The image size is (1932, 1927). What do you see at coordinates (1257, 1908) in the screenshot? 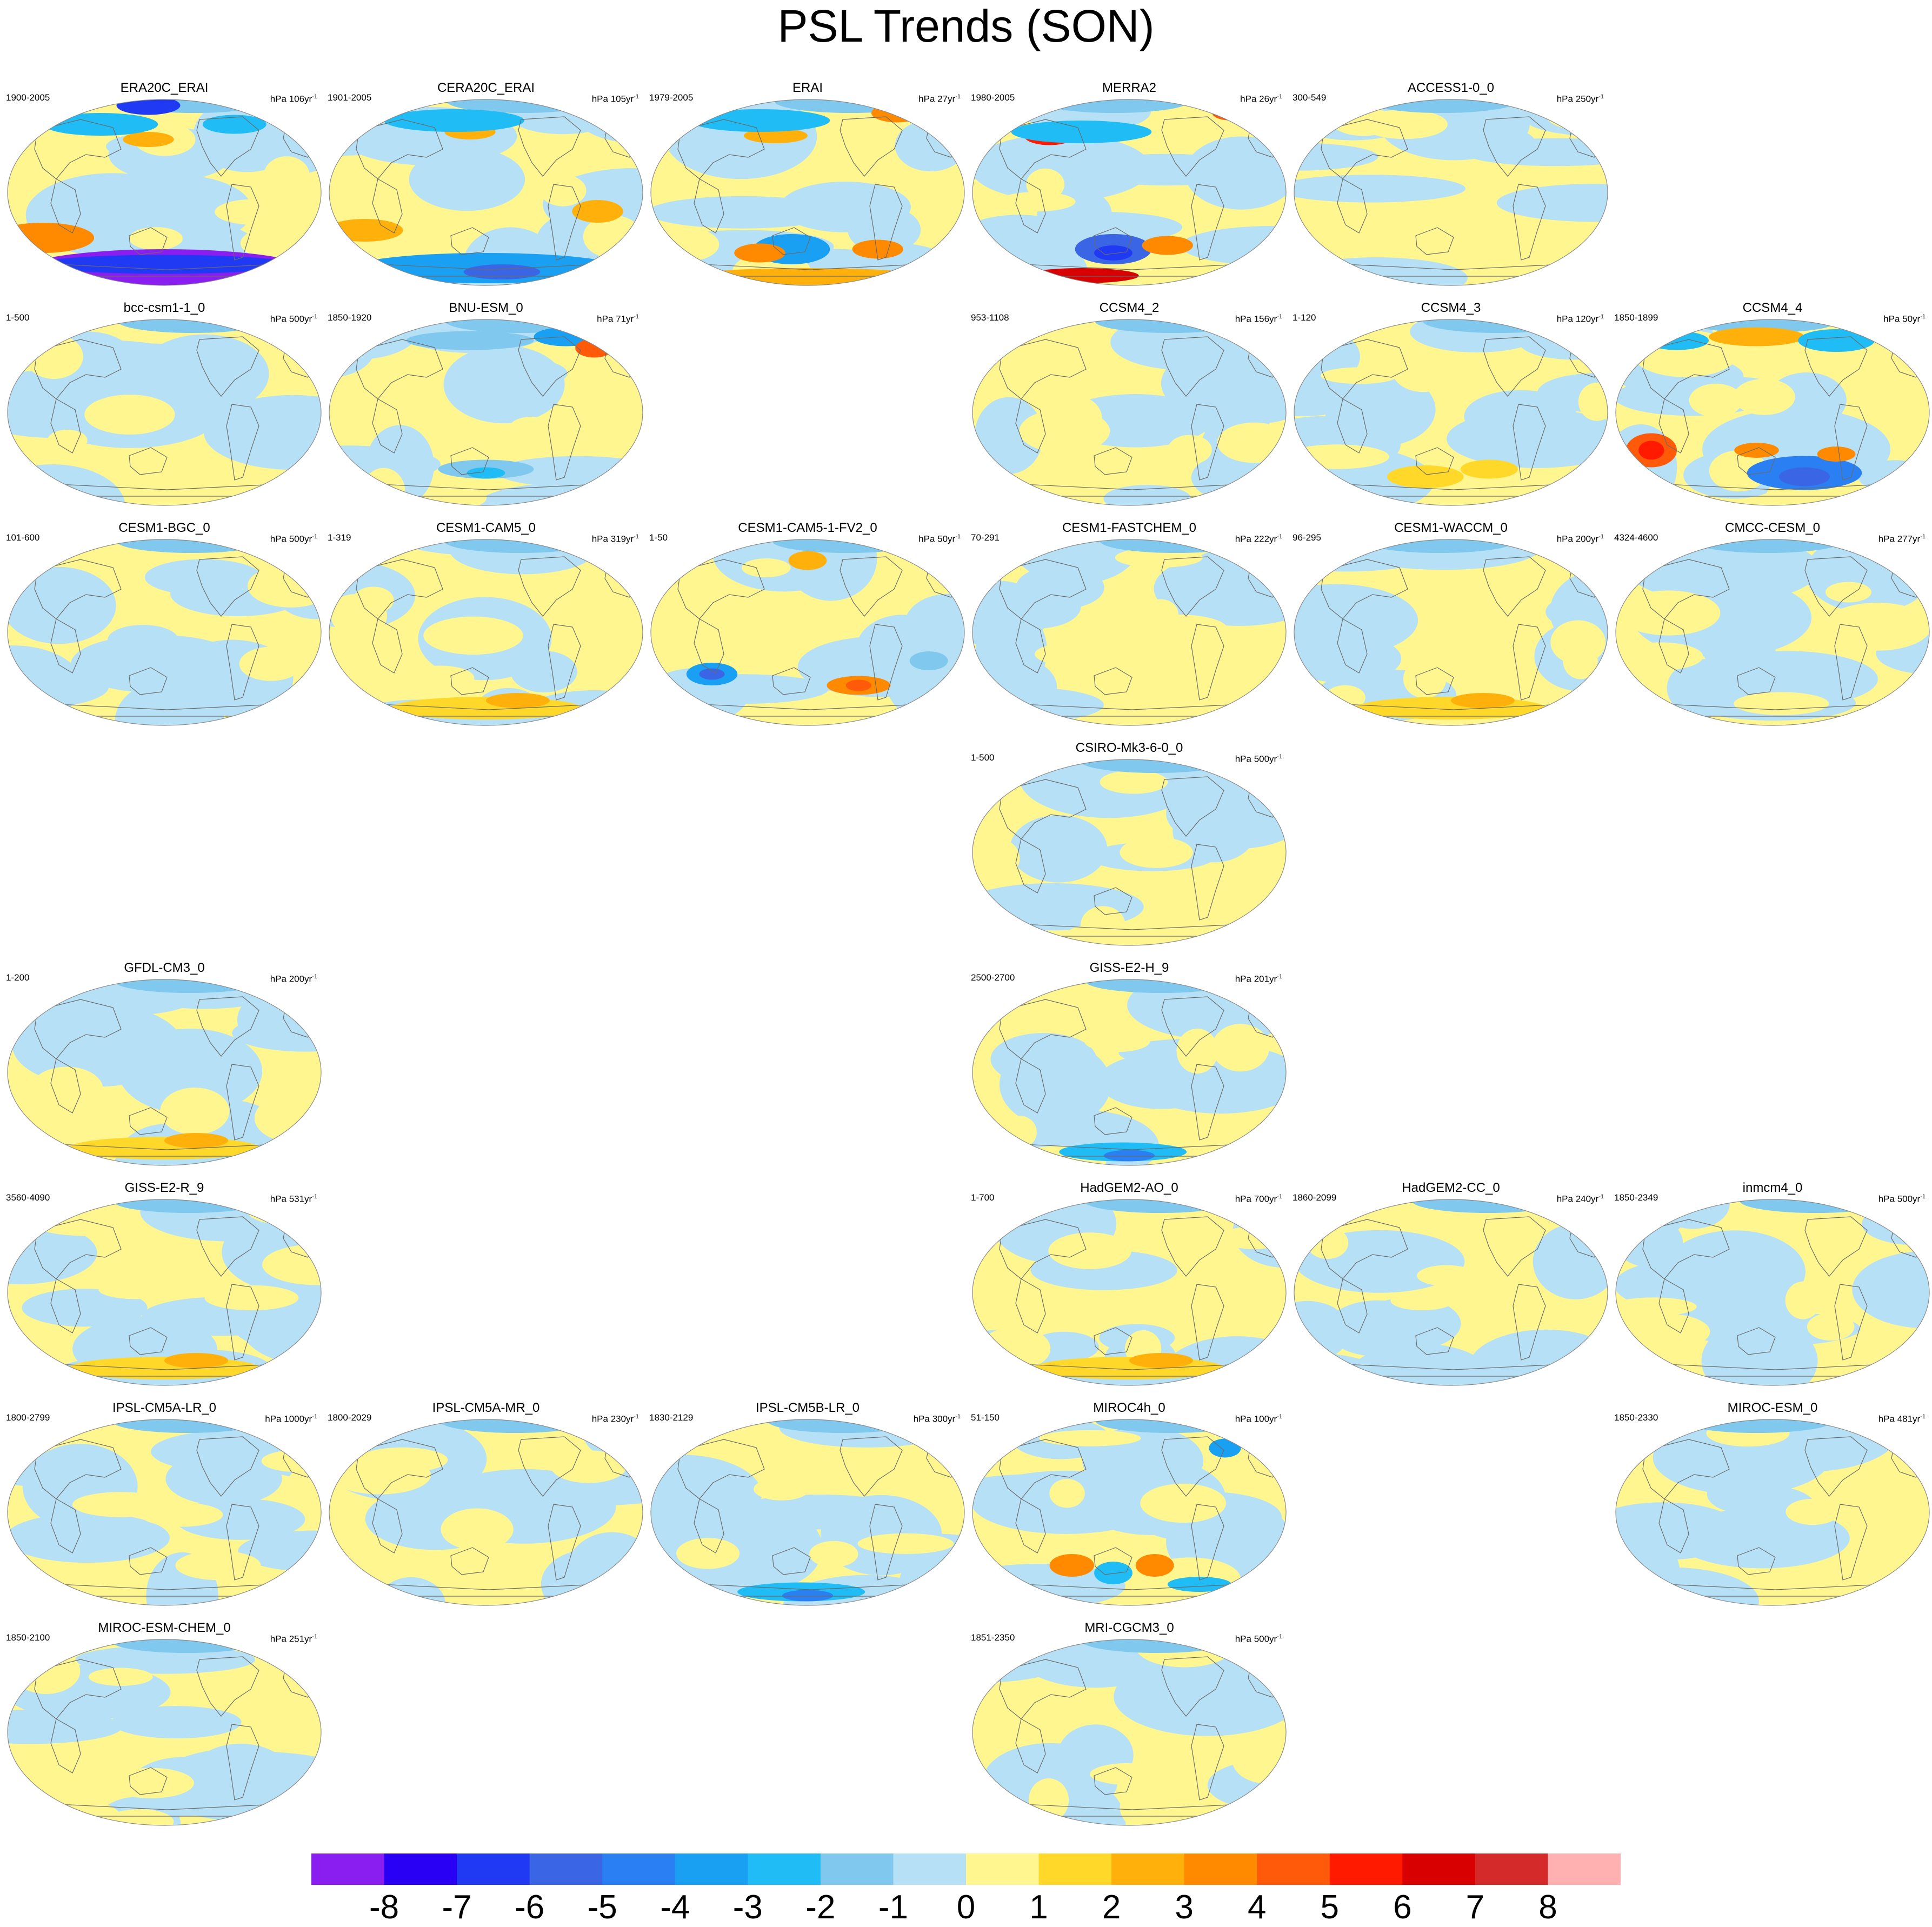
I see `colorbar-label: 4` at bounding box center [1257, 1908].